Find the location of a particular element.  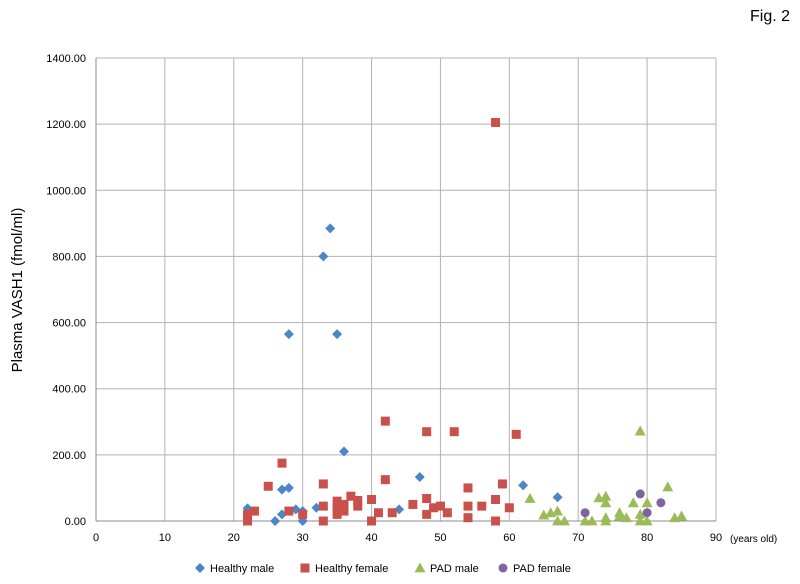

legend-label: PAD male is located at coordinates (454, 569).